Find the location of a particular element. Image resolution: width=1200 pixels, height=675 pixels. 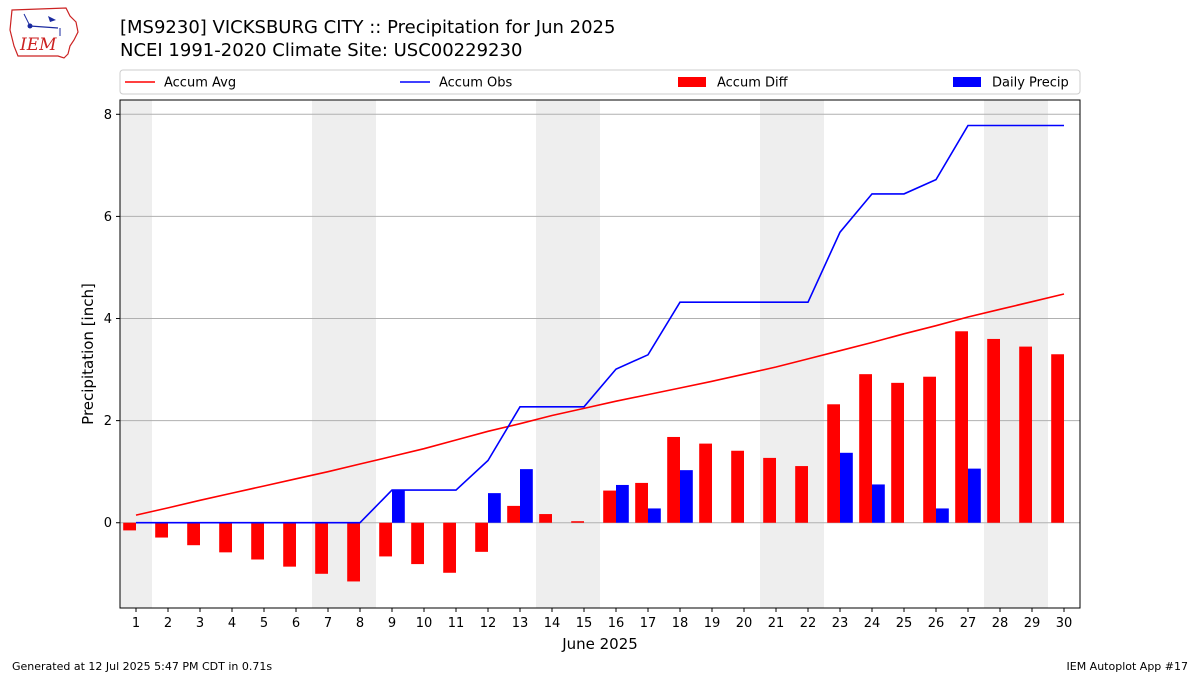

x-tick-label: 8 is located at coordinates (360, 623).